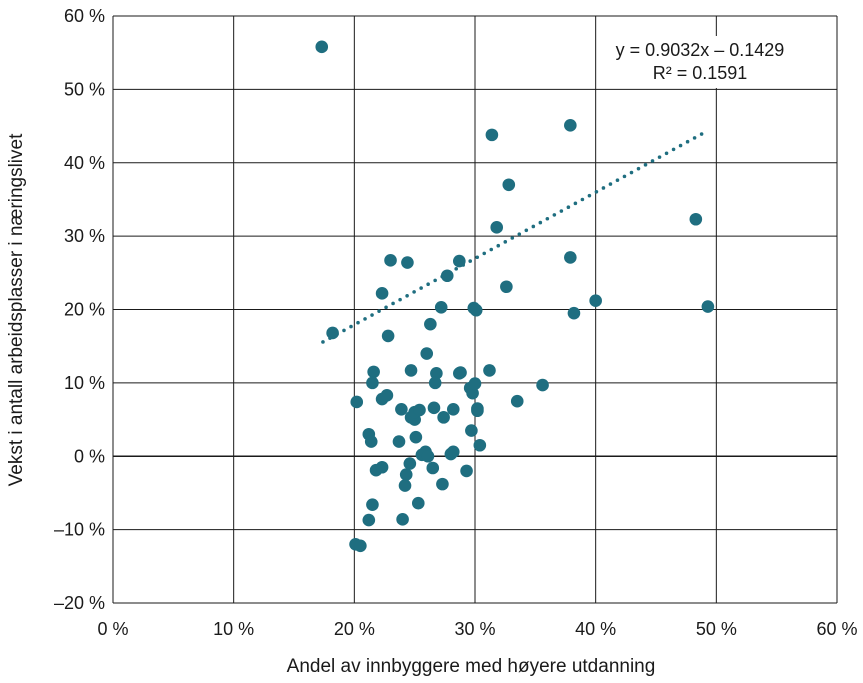 The height and width of the screenshot is (683, 863). Describe the element at coordinates (84, 16) in the screenshot. I see `y-tick-label: 60 %` at that location.